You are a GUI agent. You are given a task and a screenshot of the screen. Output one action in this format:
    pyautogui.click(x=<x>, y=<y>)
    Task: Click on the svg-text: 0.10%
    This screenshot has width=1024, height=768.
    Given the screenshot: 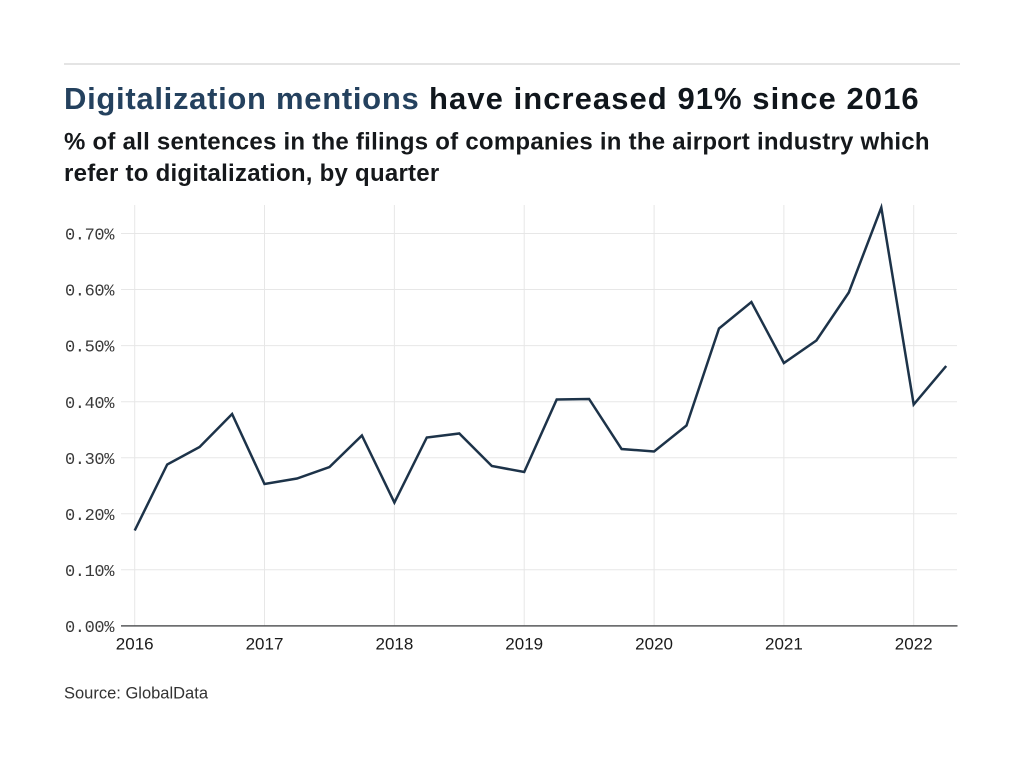 What is the action you would take?
    pyautogui.click(x=90, y=572)
    